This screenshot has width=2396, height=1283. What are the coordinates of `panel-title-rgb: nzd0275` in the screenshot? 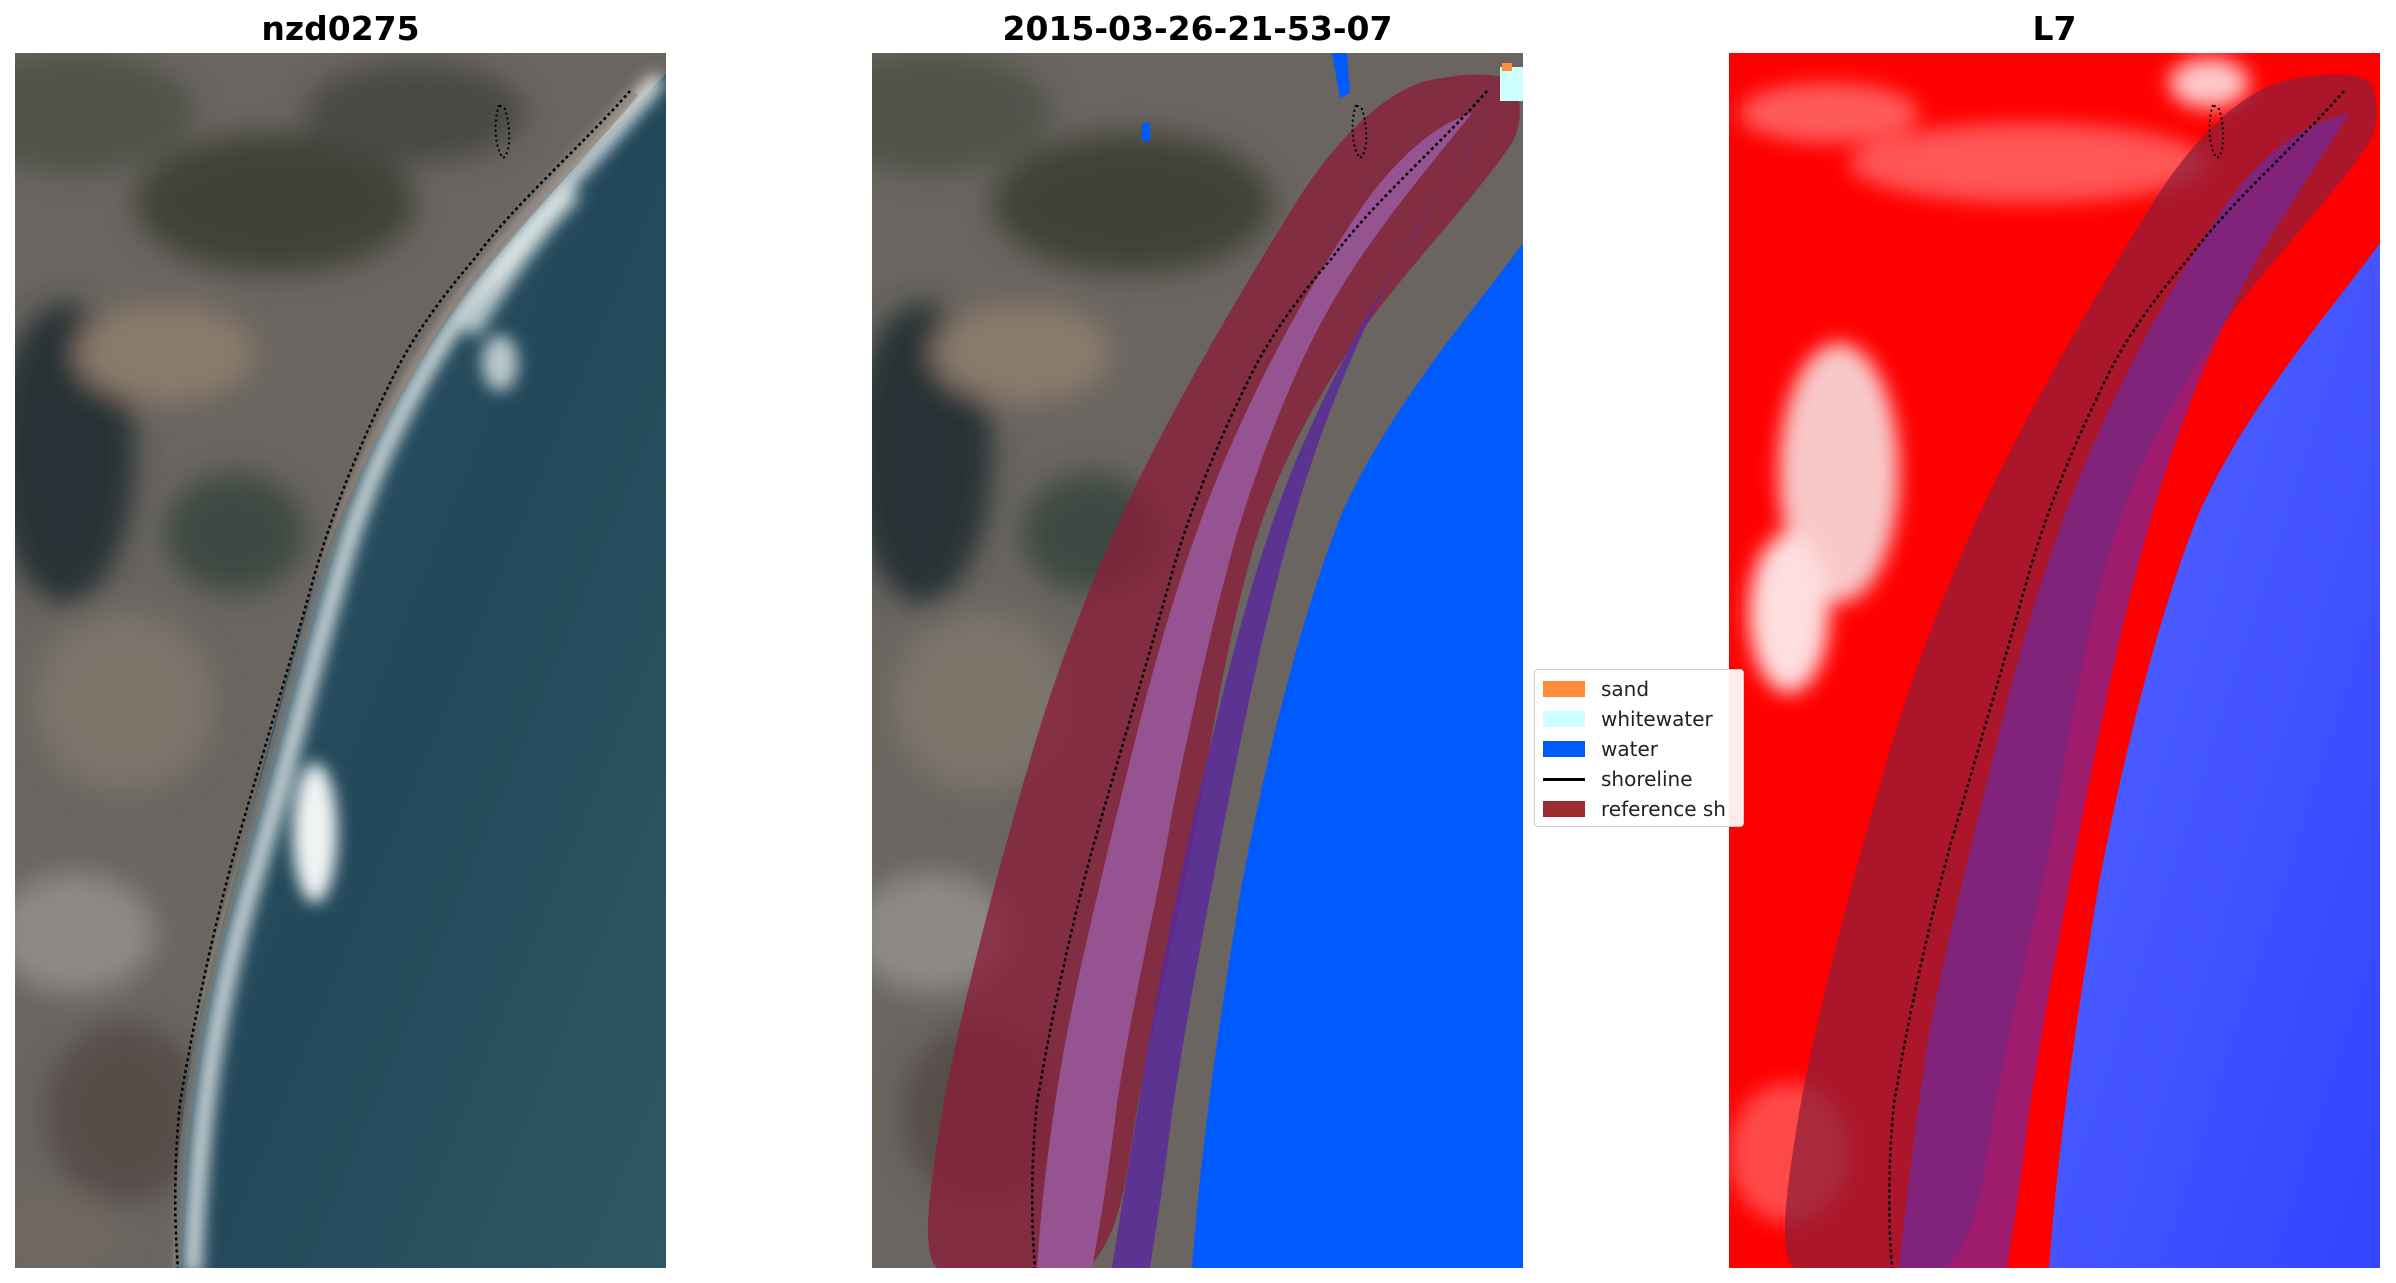 It's located at (340, 28).